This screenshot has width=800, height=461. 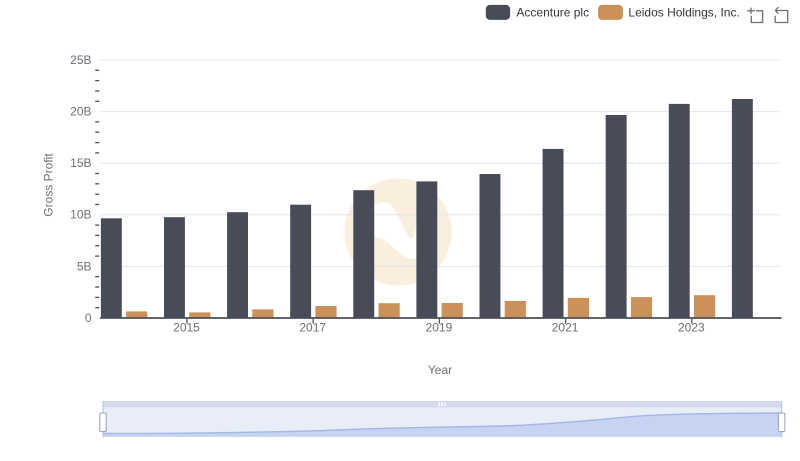 I want to click on svg-text: Year, so click(x=440, y=370).